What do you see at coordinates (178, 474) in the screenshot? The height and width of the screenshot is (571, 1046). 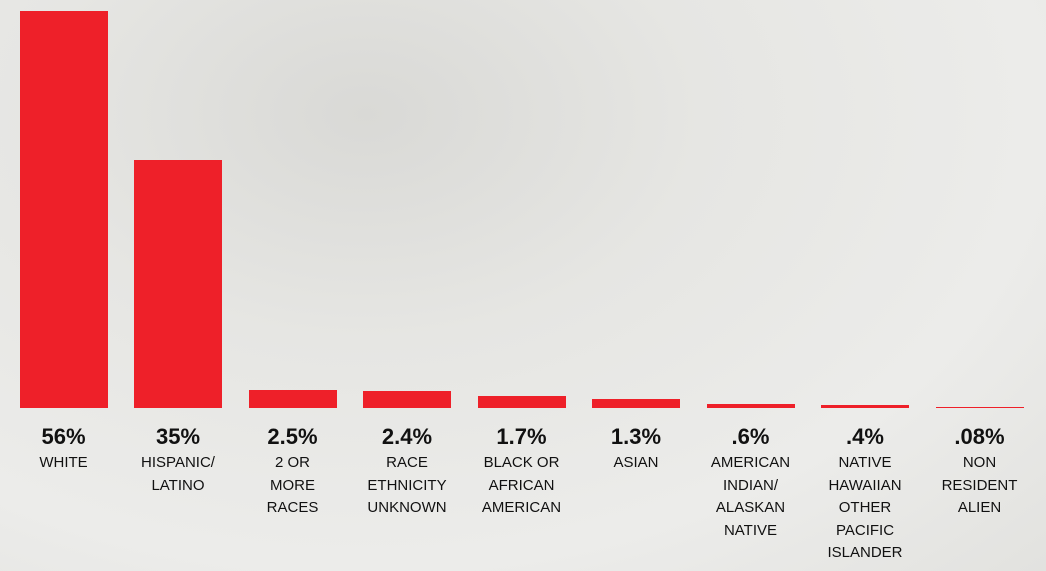 I see `category-label: HISPANIC/ LATINO` at bounding box center [178, 474].